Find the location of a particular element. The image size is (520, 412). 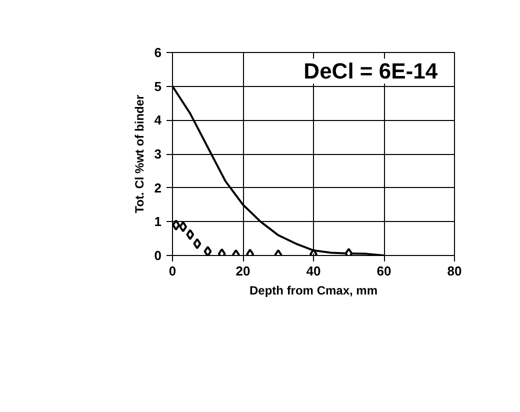

y-tick-label: 0 is located at coordinates (158, 255).